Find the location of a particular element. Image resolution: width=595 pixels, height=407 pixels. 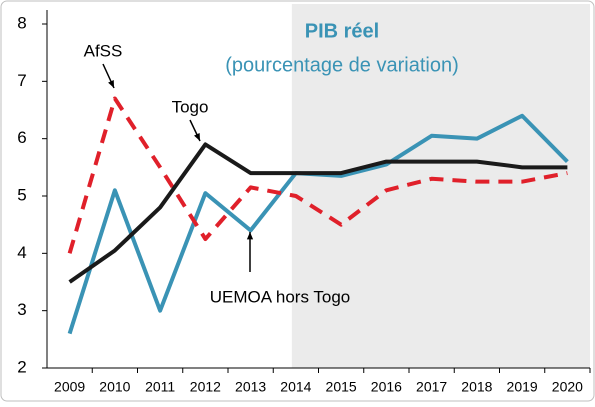

series-label: AfSS is located at coordinates (103, 50).